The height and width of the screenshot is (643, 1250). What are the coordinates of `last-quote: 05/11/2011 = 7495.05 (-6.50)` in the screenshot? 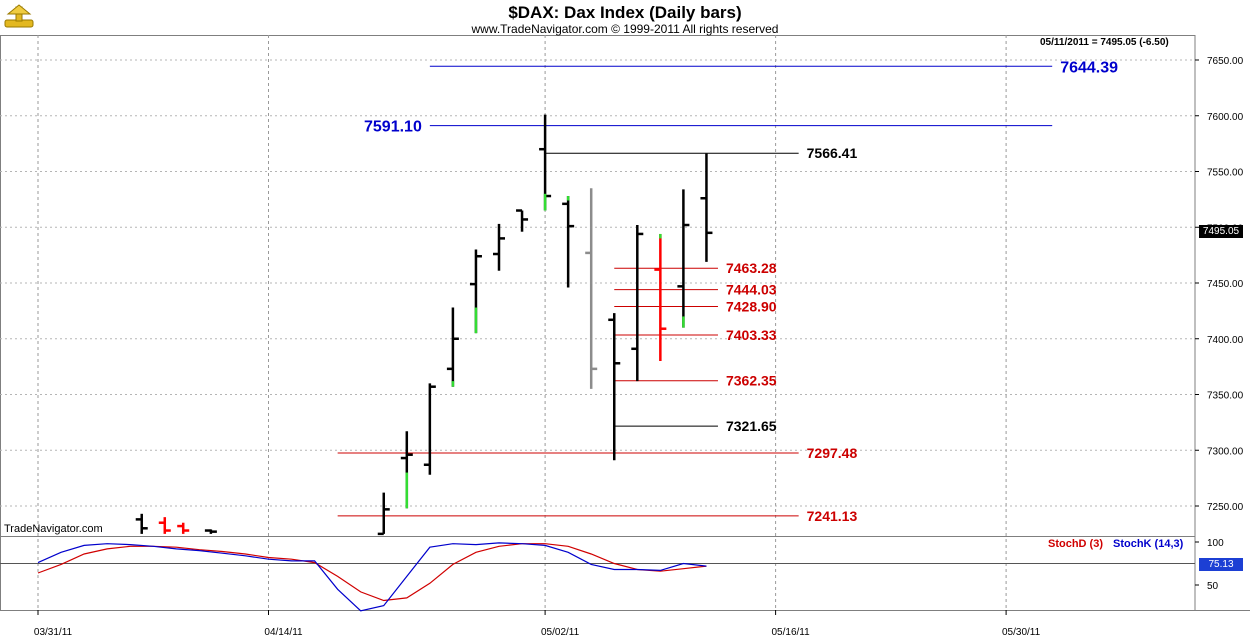 It's located at (1104, 42).